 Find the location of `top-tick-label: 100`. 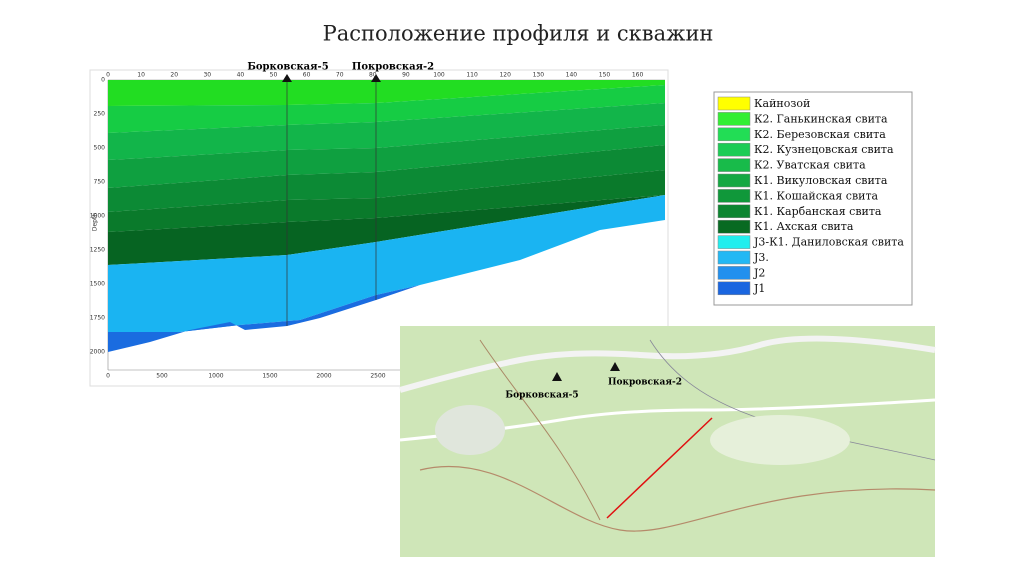

top-tick-label: 100 is located at coordinates (439, 75).